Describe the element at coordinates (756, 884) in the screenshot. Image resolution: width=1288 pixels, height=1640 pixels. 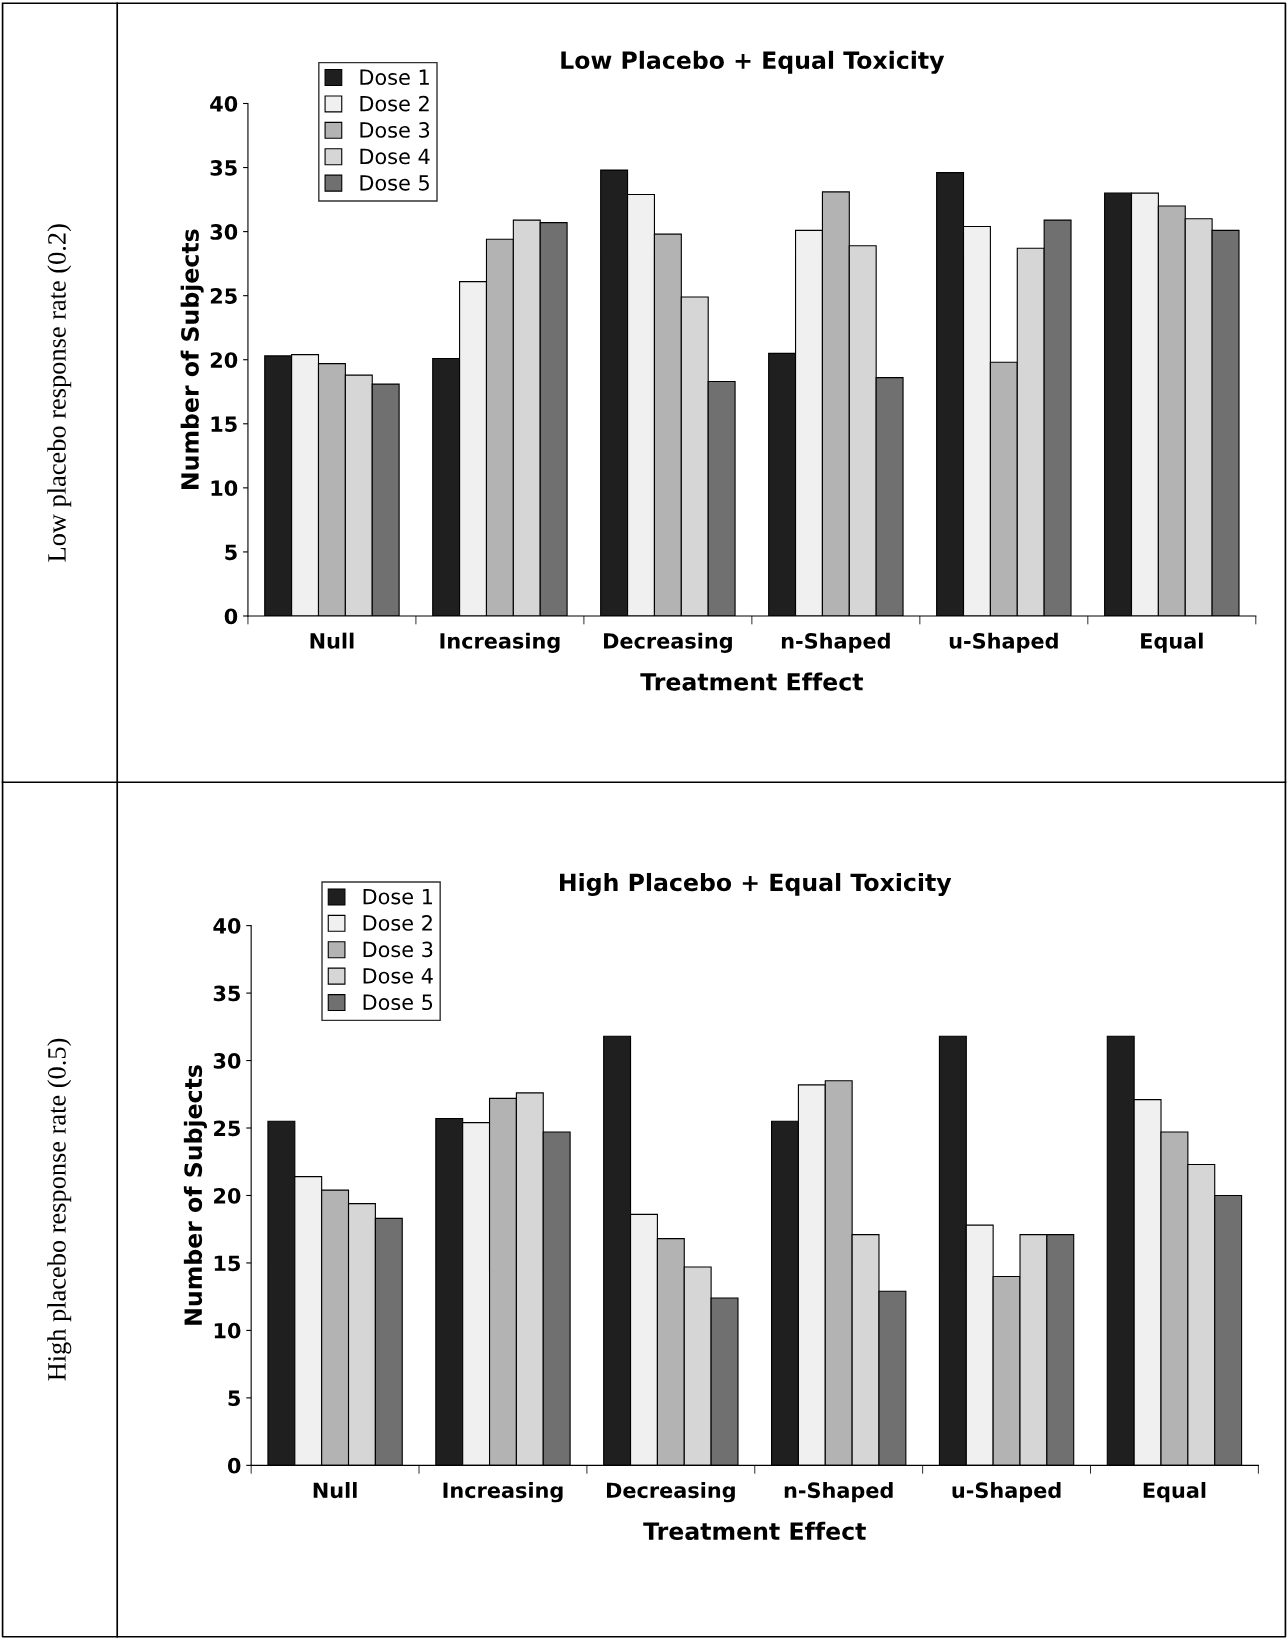
I see `chart-title: High Placebo + Equal Toxicity` at that location.